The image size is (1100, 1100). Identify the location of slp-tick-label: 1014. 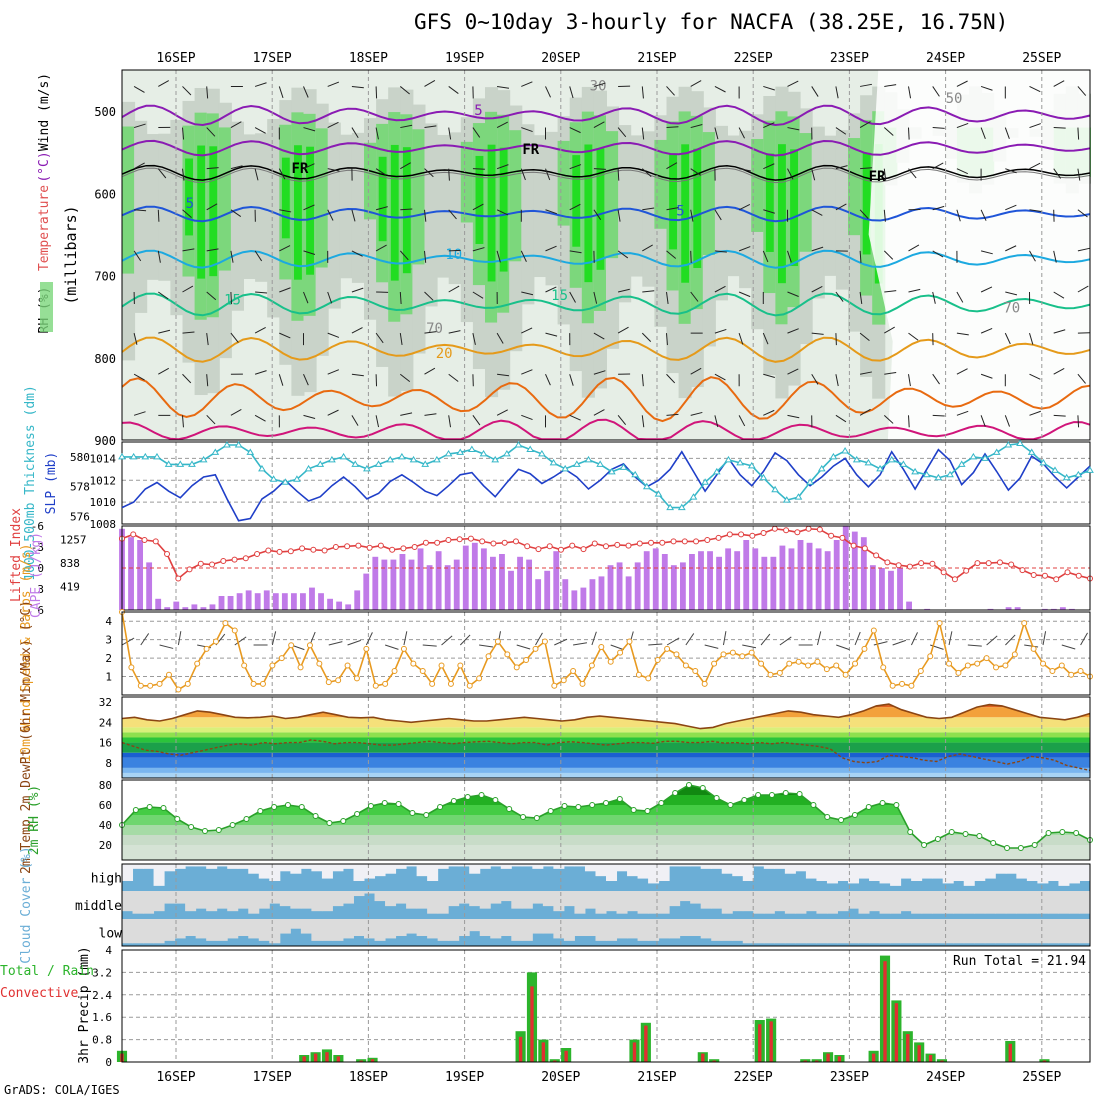
(103, 458).